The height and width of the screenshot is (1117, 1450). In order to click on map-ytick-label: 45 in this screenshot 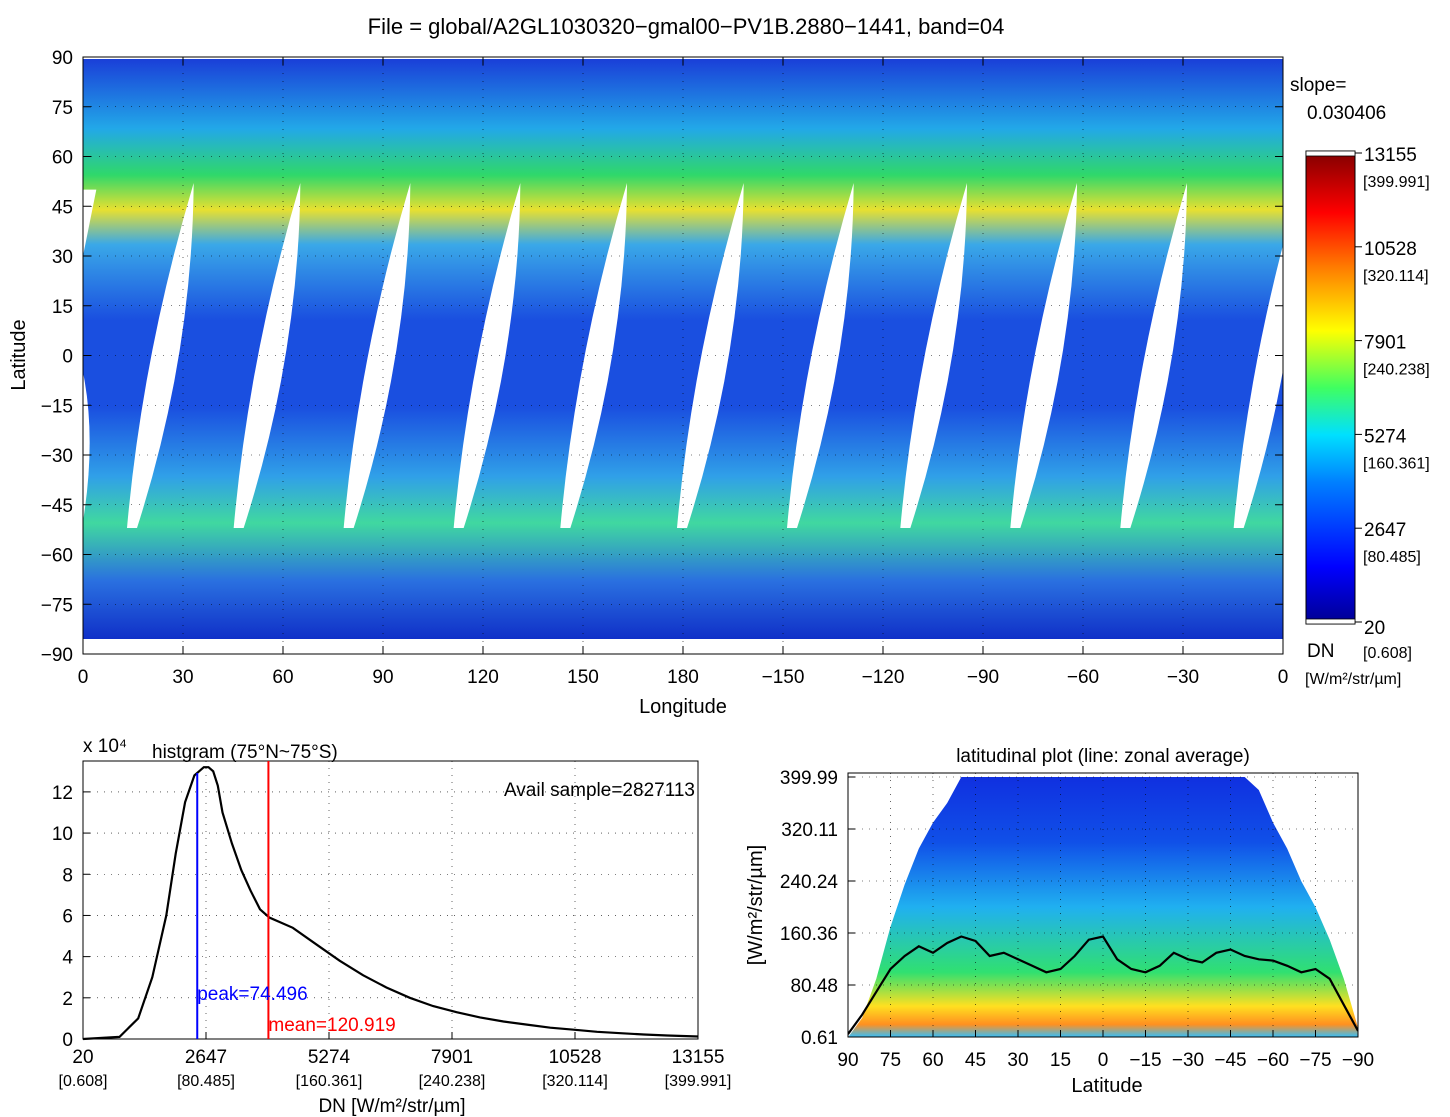, I will do `click(62, 207)`.